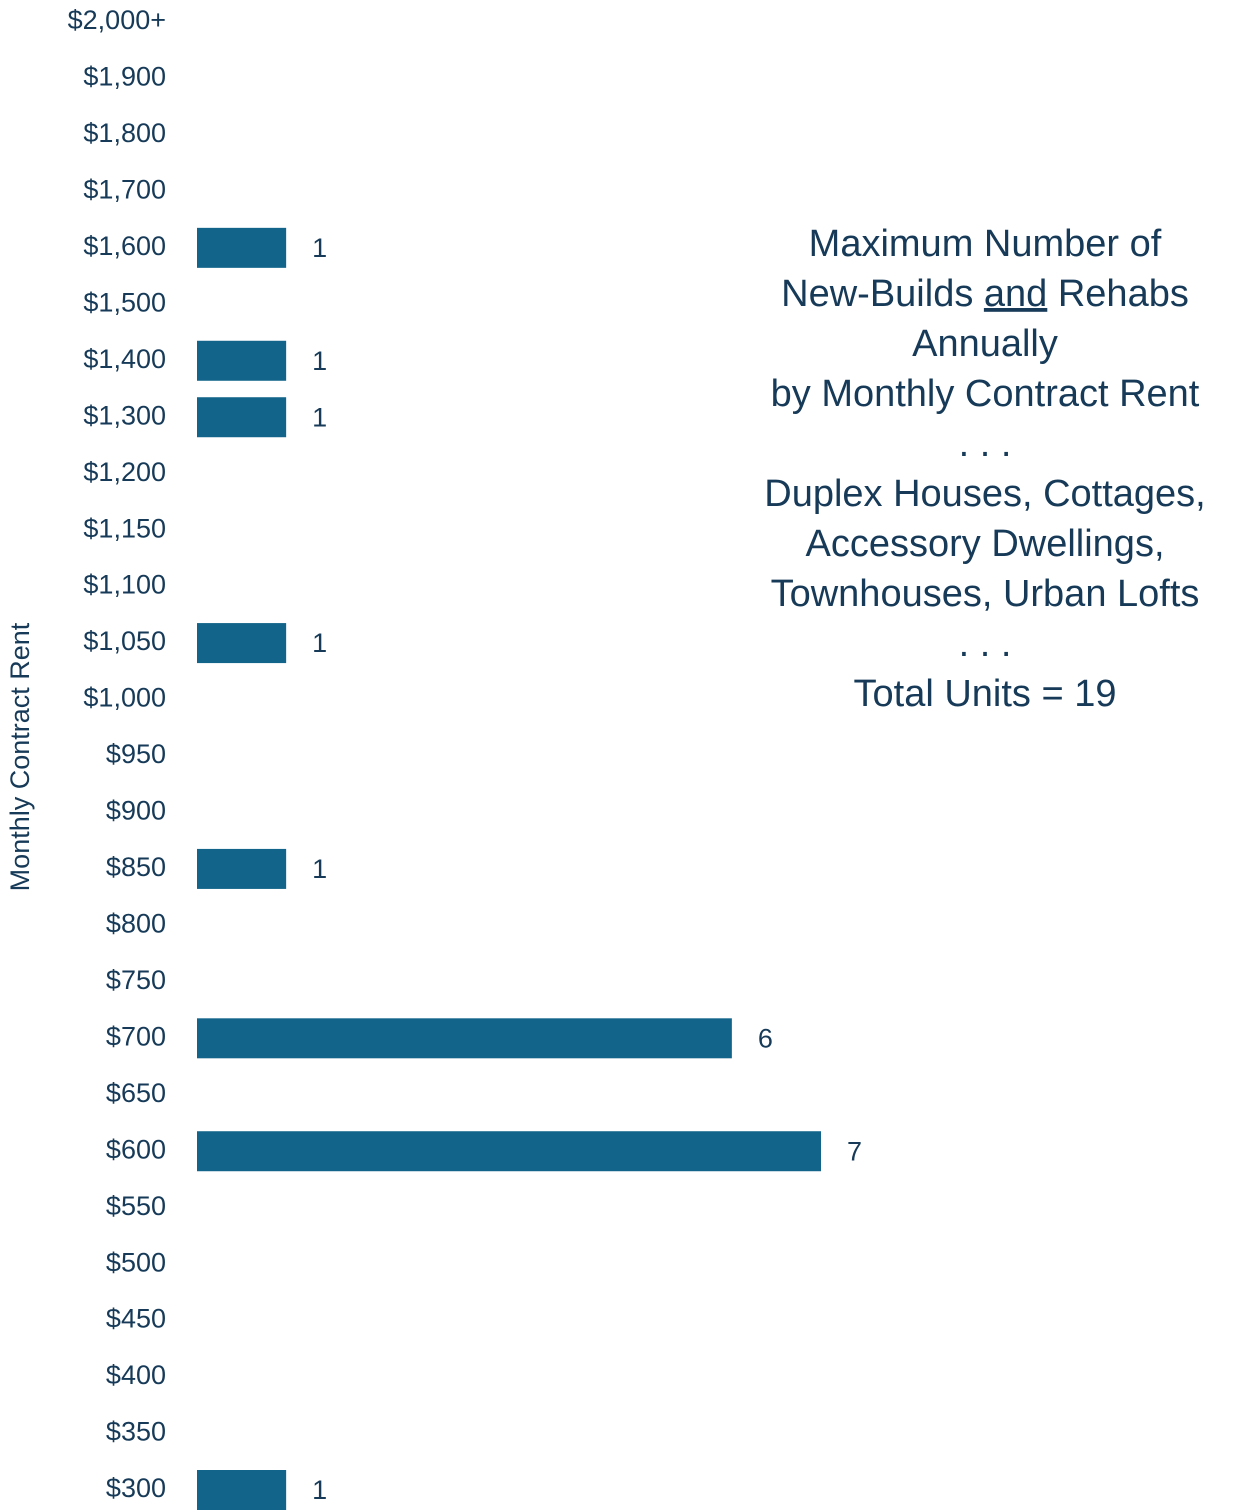 This screenshot has height=1510, width=1245. What do you see at coordinates (124, 698) in the screenshot?
I see `y-tick-label: $1,000` at bounding box center [124, 698].